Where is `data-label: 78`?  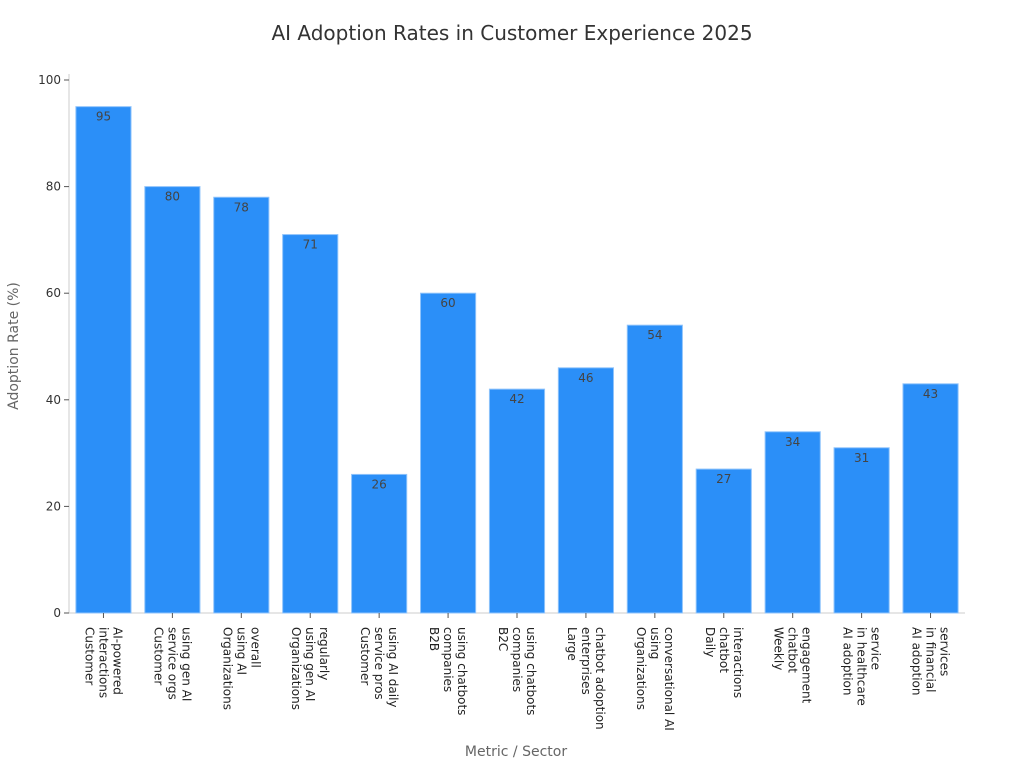
data-label: 78 is located at coordinates (241, 207).